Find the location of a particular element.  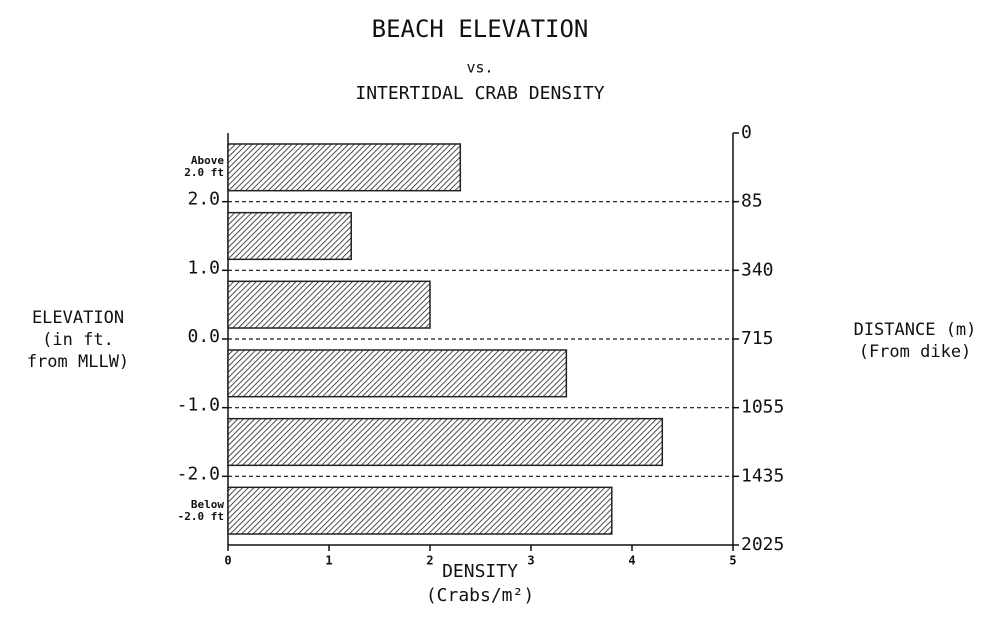

y2-tick-label: 715 is located at coordinates (757, 338).